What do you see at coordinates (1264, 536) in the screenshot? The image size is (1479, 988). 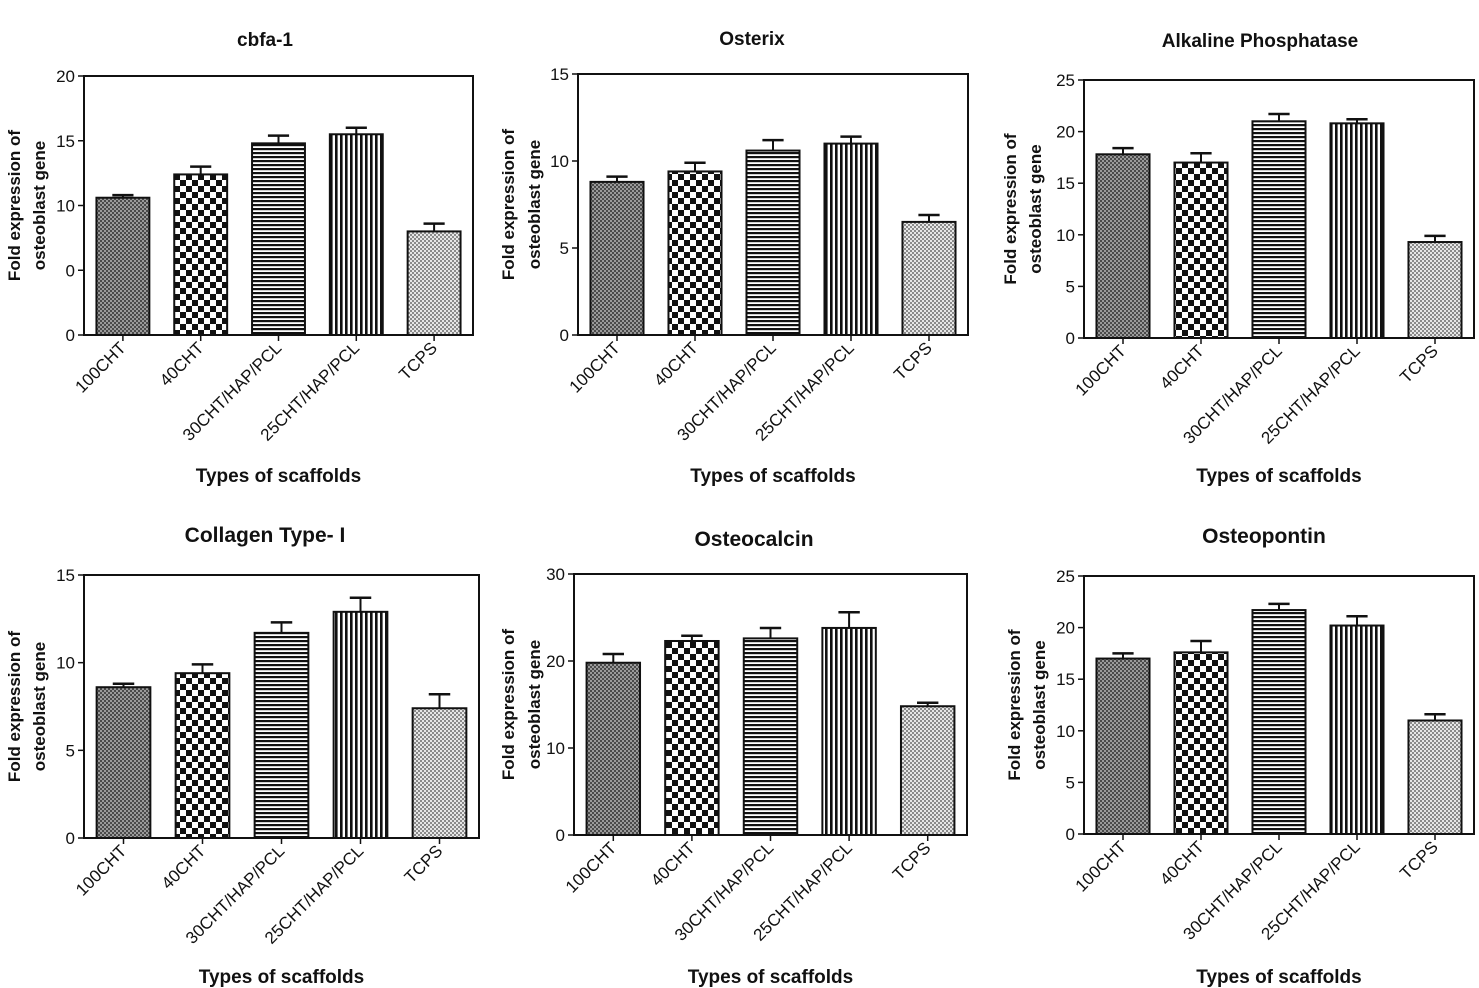 I see `chart-title: Osteopontin` at bounding box center [1264, 536].